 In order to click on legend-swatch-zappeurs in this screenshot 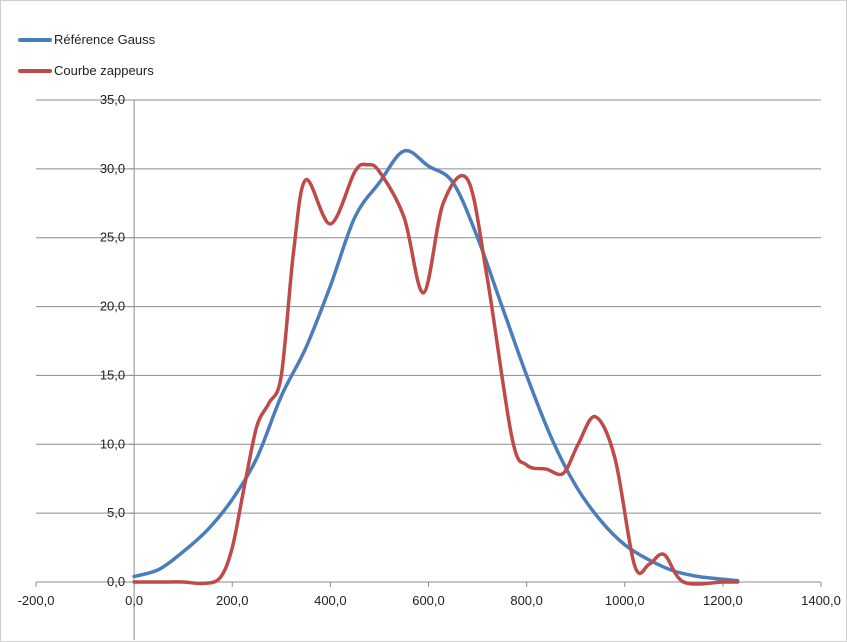, I will do `click(35, 70)`.